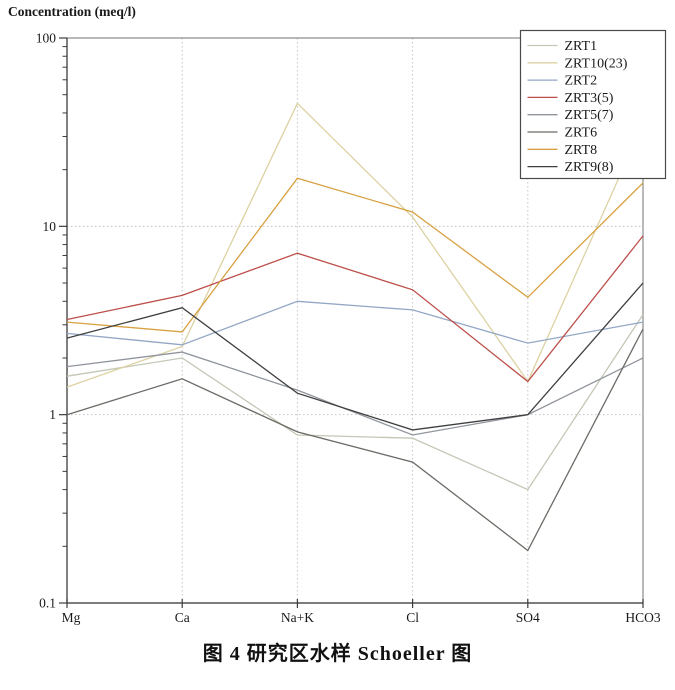 Image resolution: width=675 pixels, height=690 pixels. Describe the element at coordinates (71, 617) in the screenshot. I see `x-tick-label-Mg: Mg` at that location.